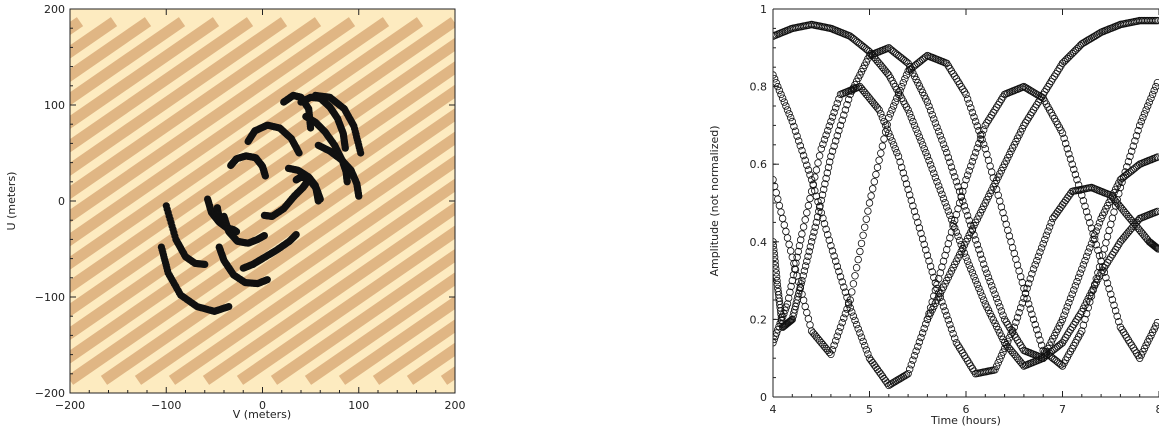 Image resolution: width=1159 pixels, height=427 pixels. Describe the element at coordinates (261, 203) in the screenshot. I see `uv-tracks` at that location.